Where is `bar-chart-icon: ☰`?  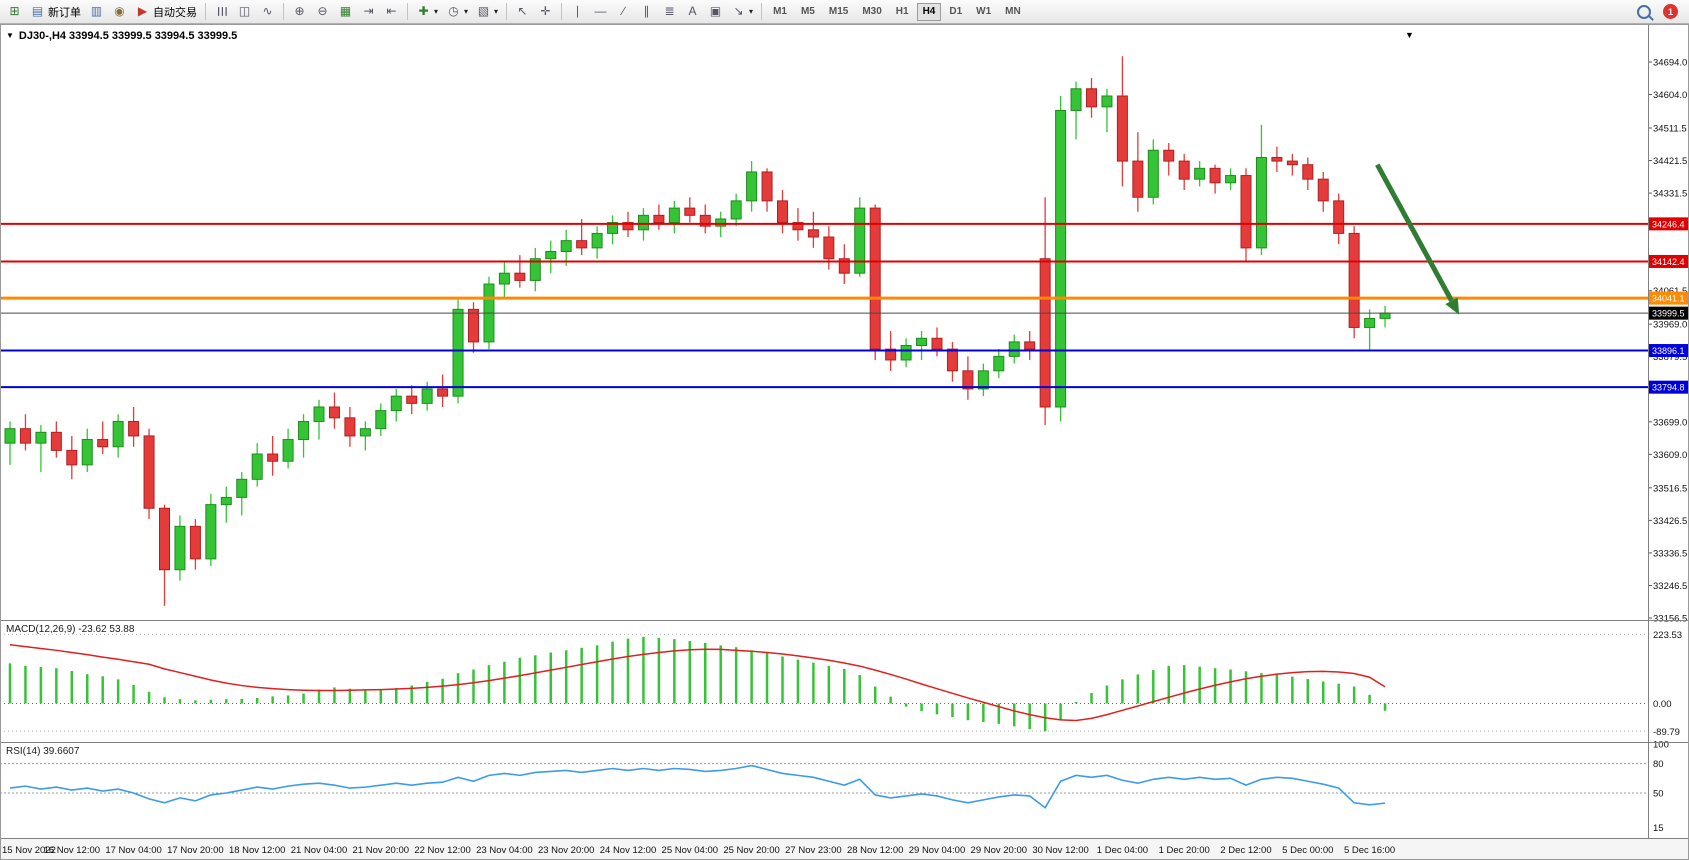 bar-chart-icon: ☰ is located at coordinates (222, 11).